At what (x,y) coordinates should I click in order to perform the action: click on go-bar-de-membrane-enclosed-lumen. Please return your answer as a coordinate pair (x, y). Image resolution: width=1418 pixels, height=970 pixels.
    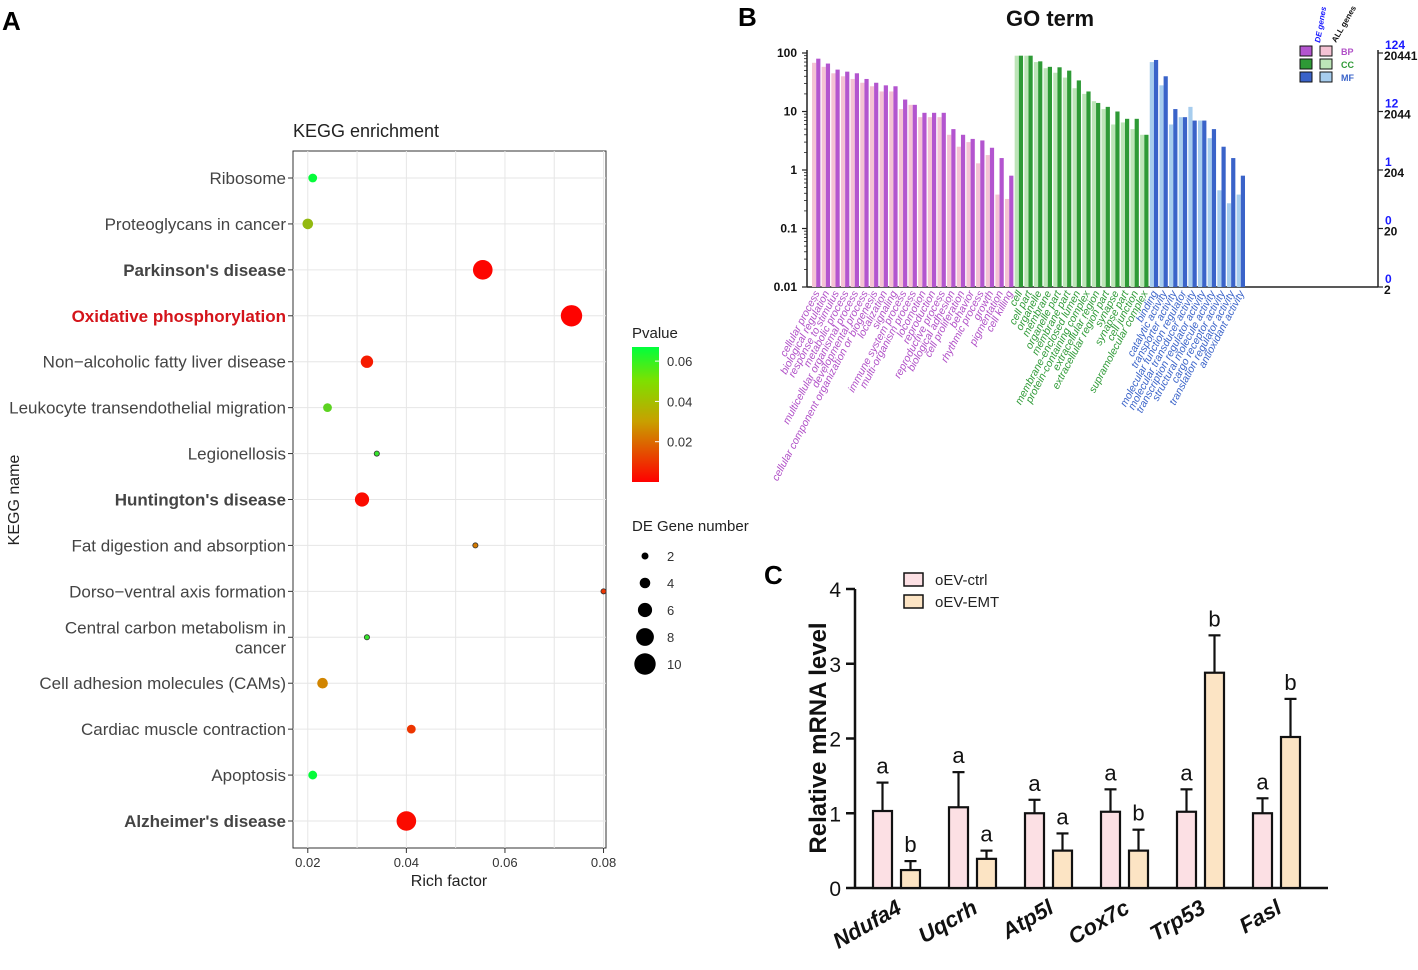
    Looking at the image, I should click on (1078, 184).